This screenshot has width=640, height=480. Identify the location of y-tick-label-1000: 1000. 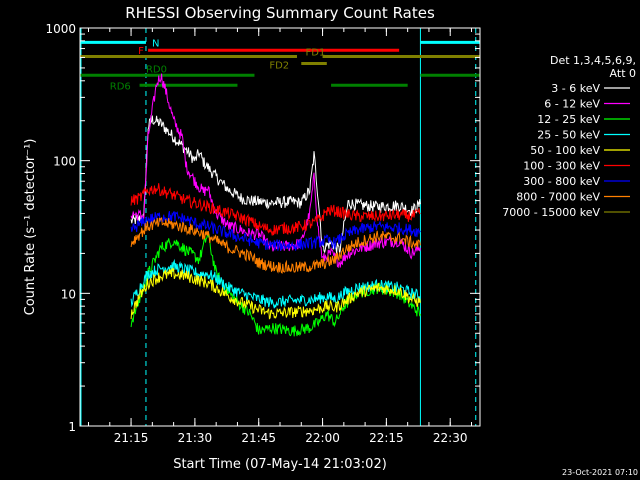
(60, 29).